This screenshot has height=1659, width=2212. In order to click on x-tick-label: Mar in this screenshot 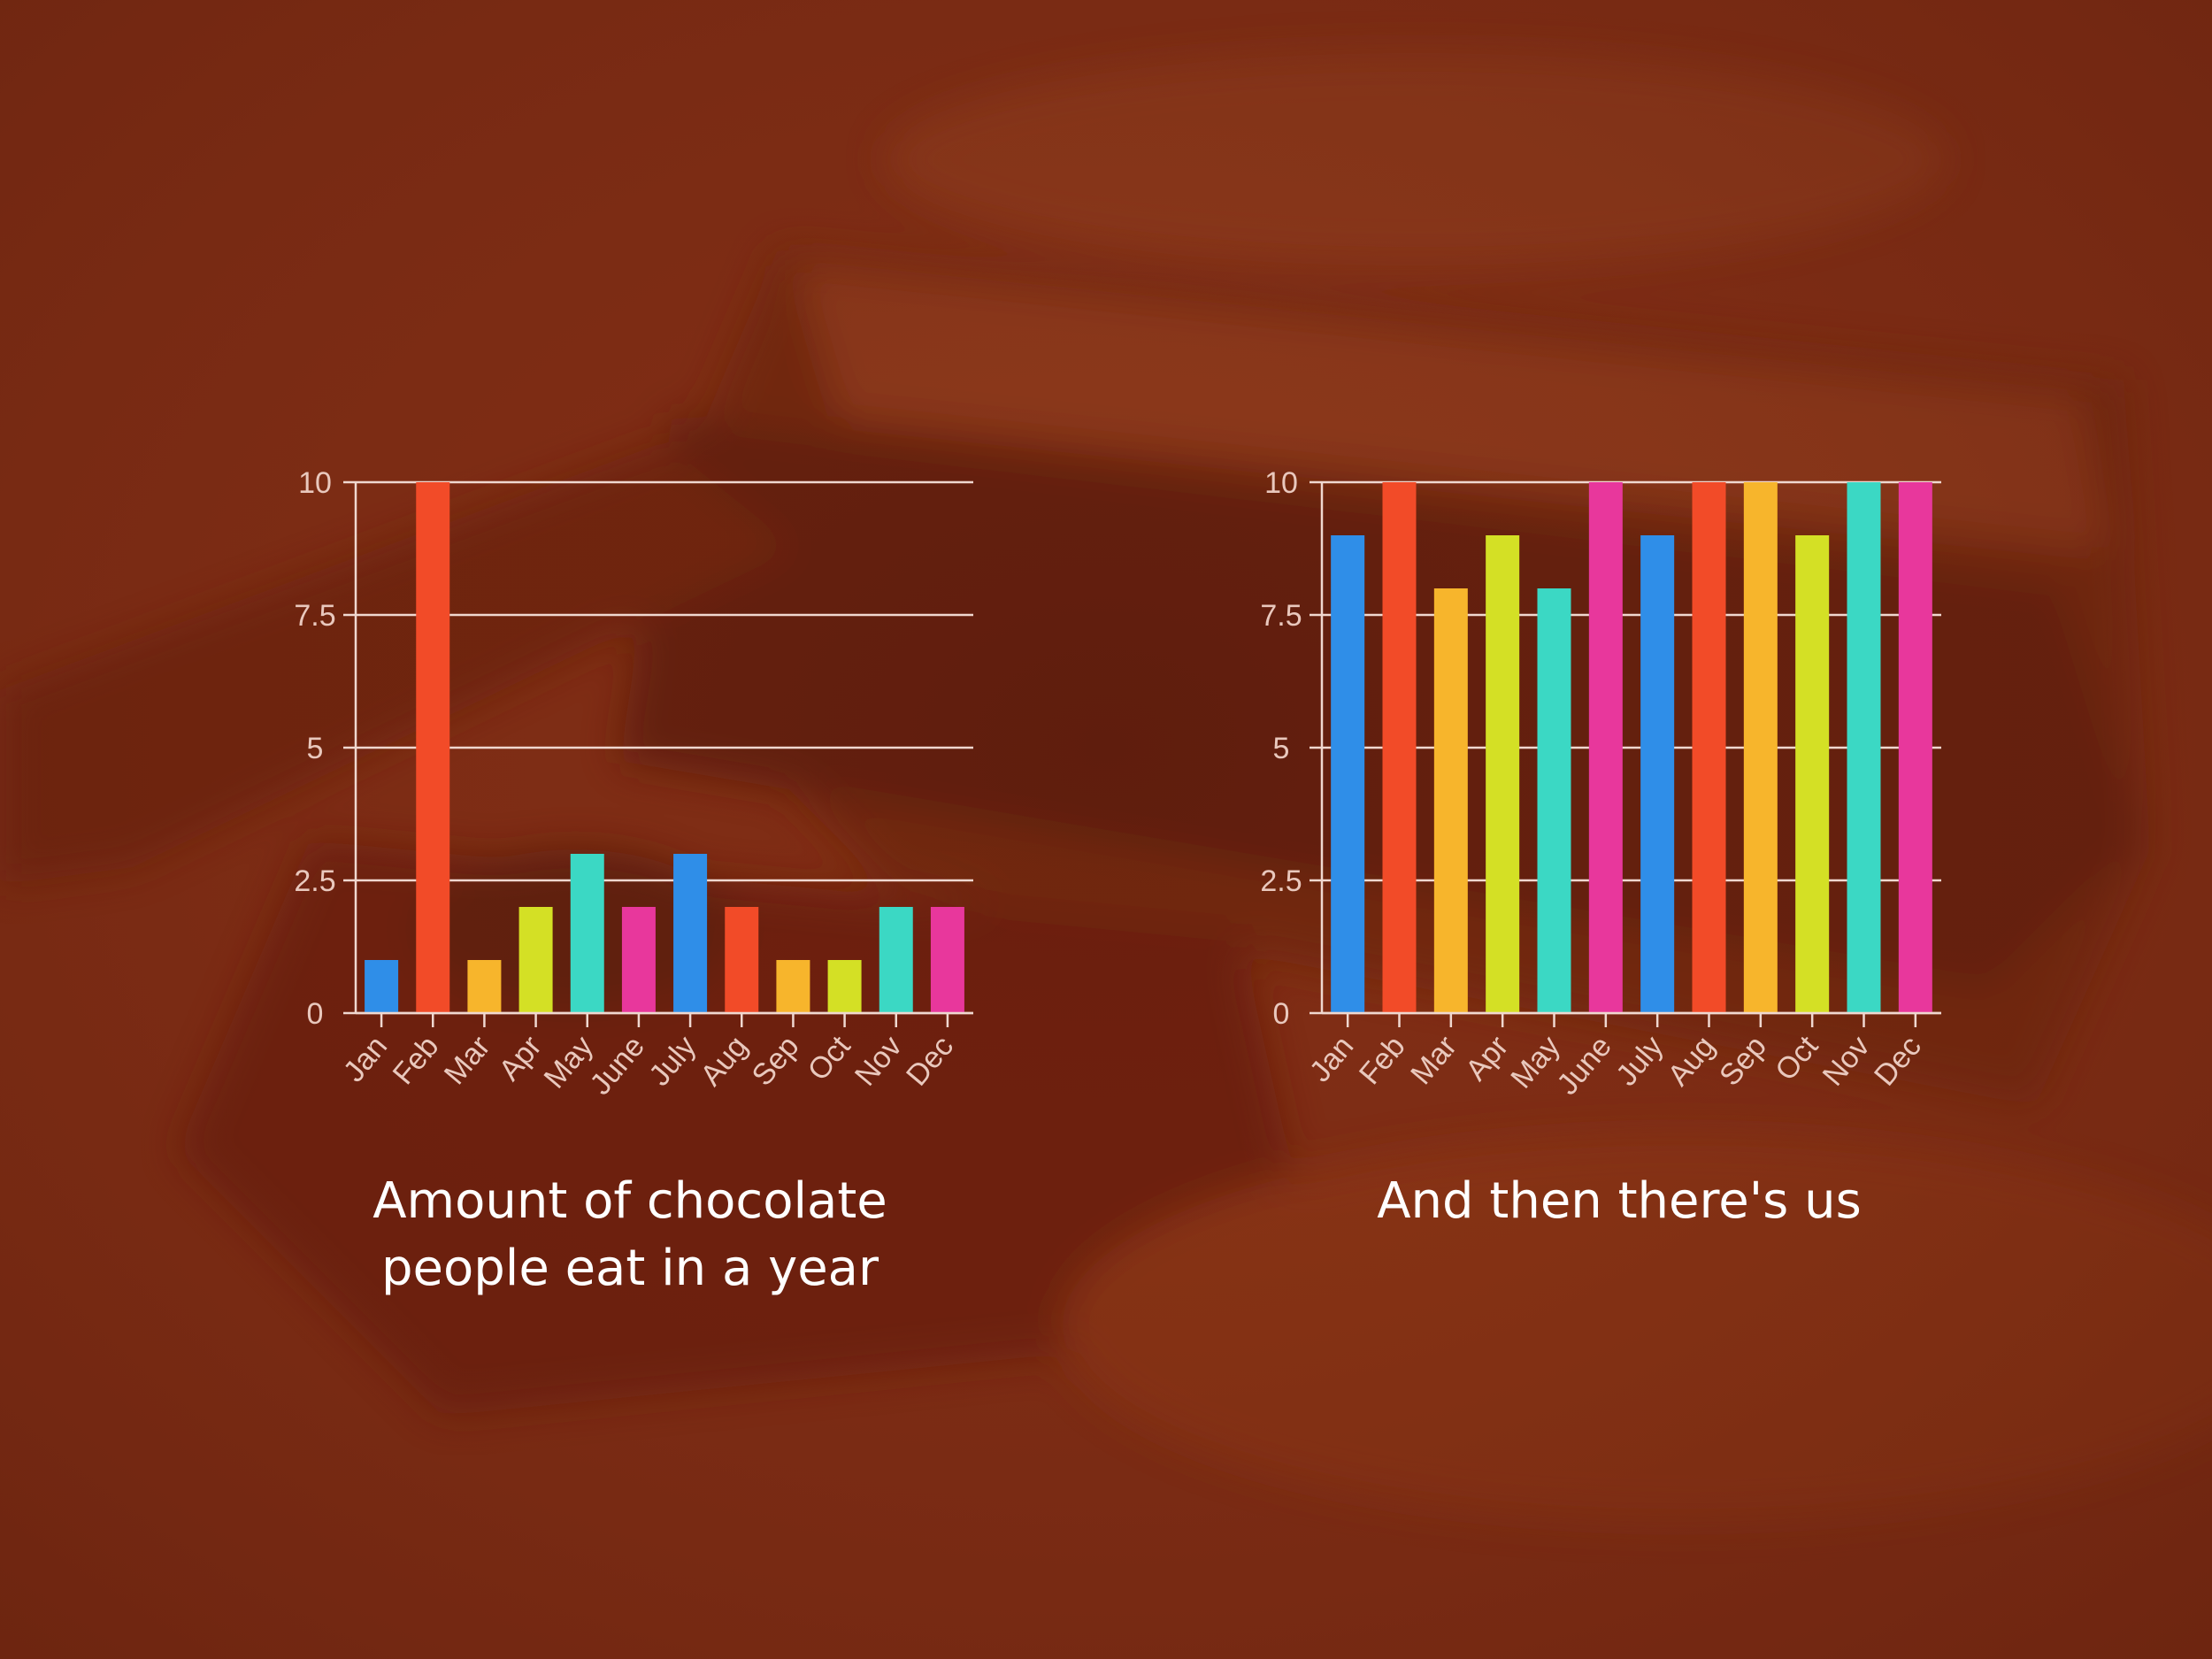, I will do `click(1434, 1061)`.